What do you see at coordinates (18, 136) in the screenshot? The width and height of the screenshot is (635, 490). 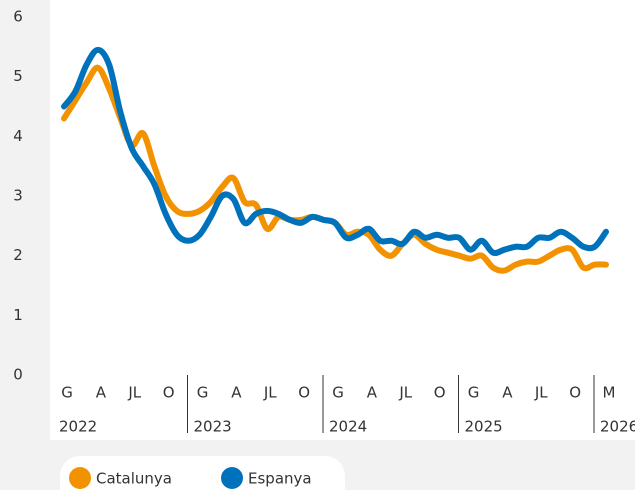 I see `y-tick-label: 4` at bounding box center [18, 136].